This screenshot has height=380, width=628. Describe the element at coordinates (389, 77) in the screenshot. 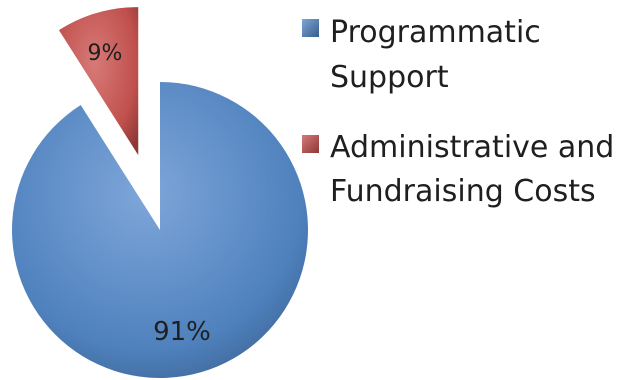

I see `legend-line: Support` at that location.